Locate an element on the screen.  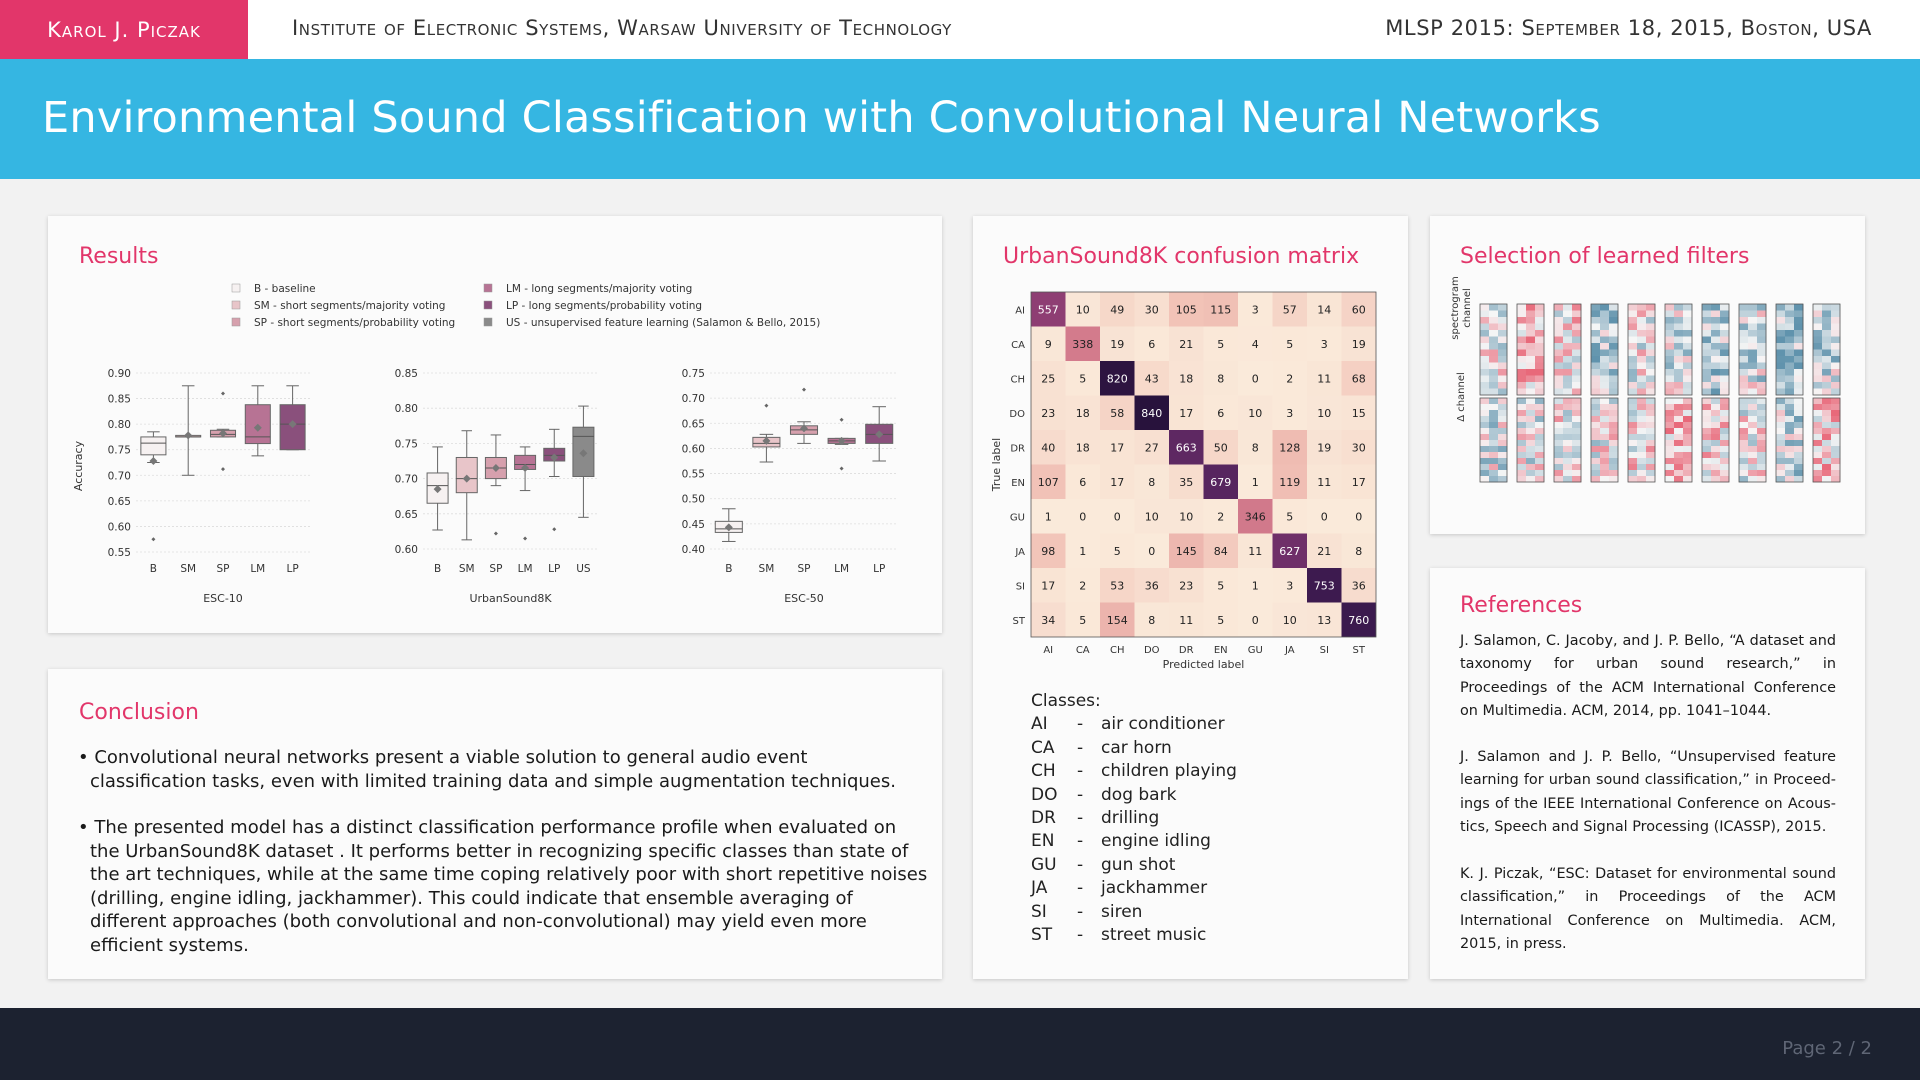
y-axis-label: True label is located at coordinates (996, 465).